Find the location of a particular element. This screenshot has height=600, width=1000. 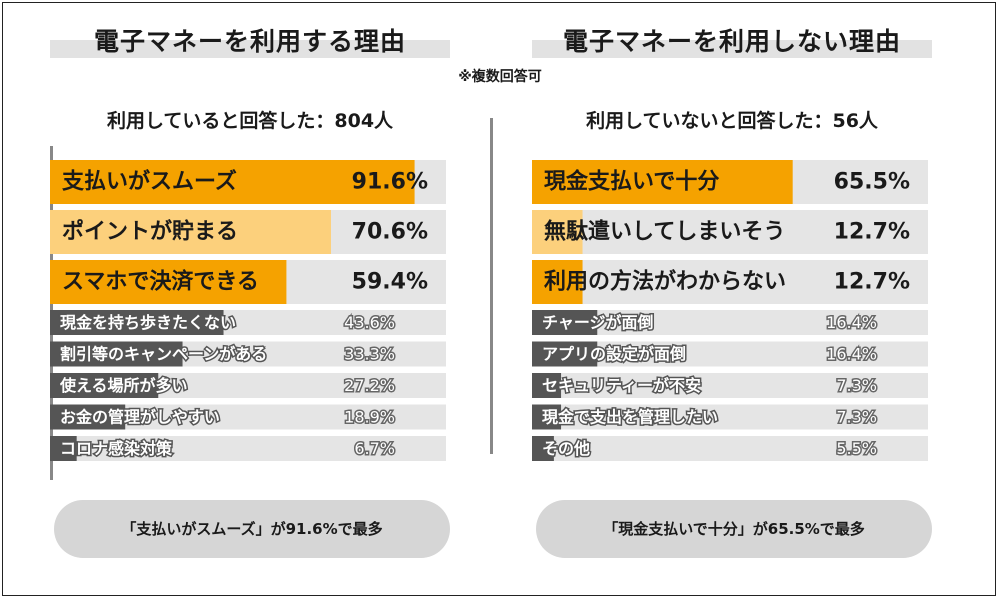

category-label: ポイントが貯まる is located at coordinates (150, 232).